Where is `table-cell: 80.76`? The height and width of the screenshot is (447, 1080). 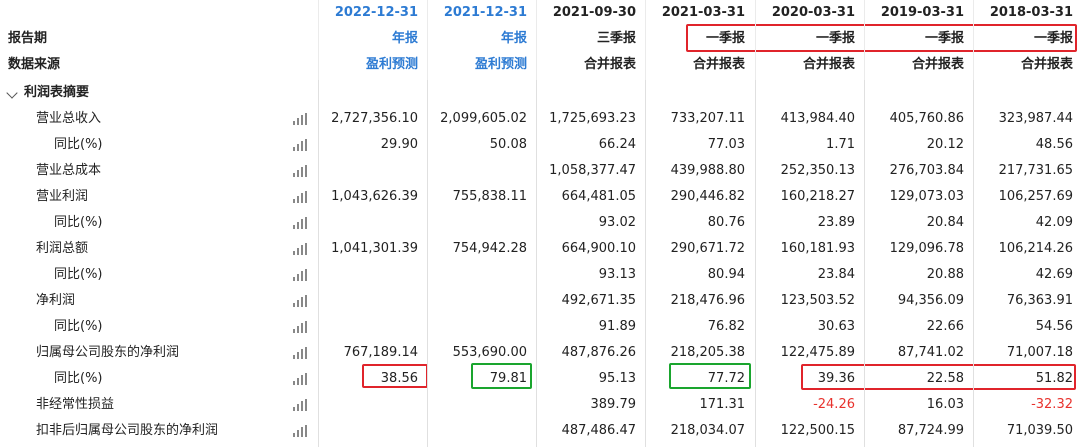
table-cell: 80.76 is located at coordinates (726, 222).